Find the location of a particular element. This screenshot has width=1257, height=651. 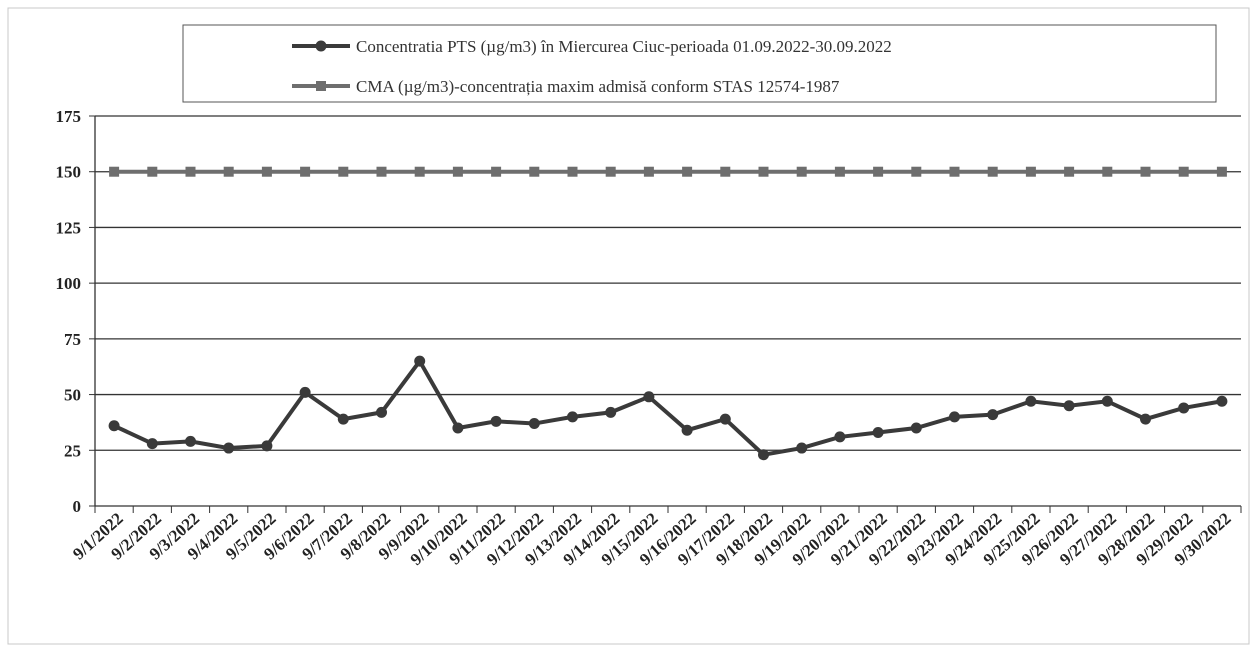

y-tick-label: 150 is located at coordinates (69, 172).